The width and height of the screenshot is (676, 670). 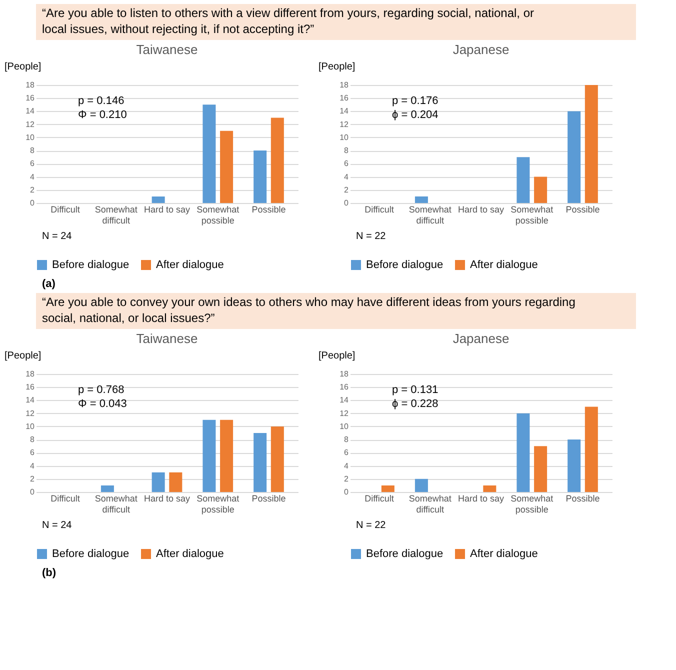 What do you see at coordinates (288, 21) in the screenshot?
I see `text: “Are you able to listen to others with a view different from yours, regarding social, national, or local issues, without rejecting it, if not accepting it?”` at bounding box center [288, 21].